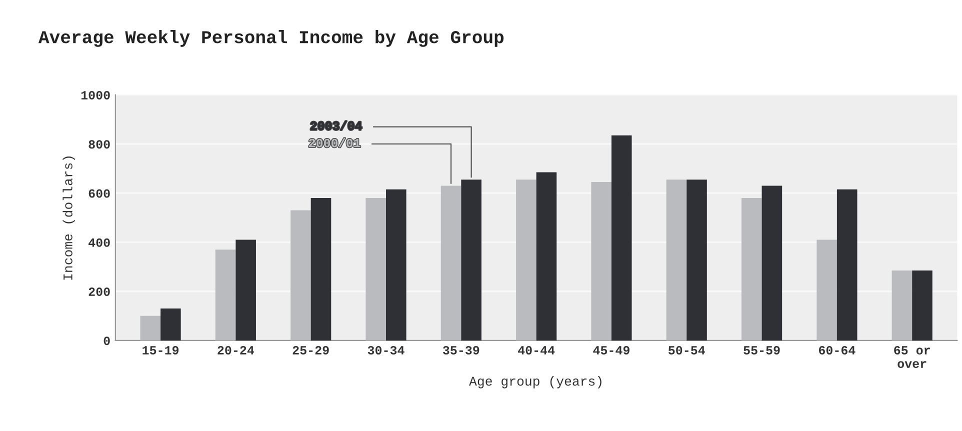  What do you see at coordinates (160, 350) in the screenshot?
I see `x-tick-label: 15-19` at bounding box center [160, 350].